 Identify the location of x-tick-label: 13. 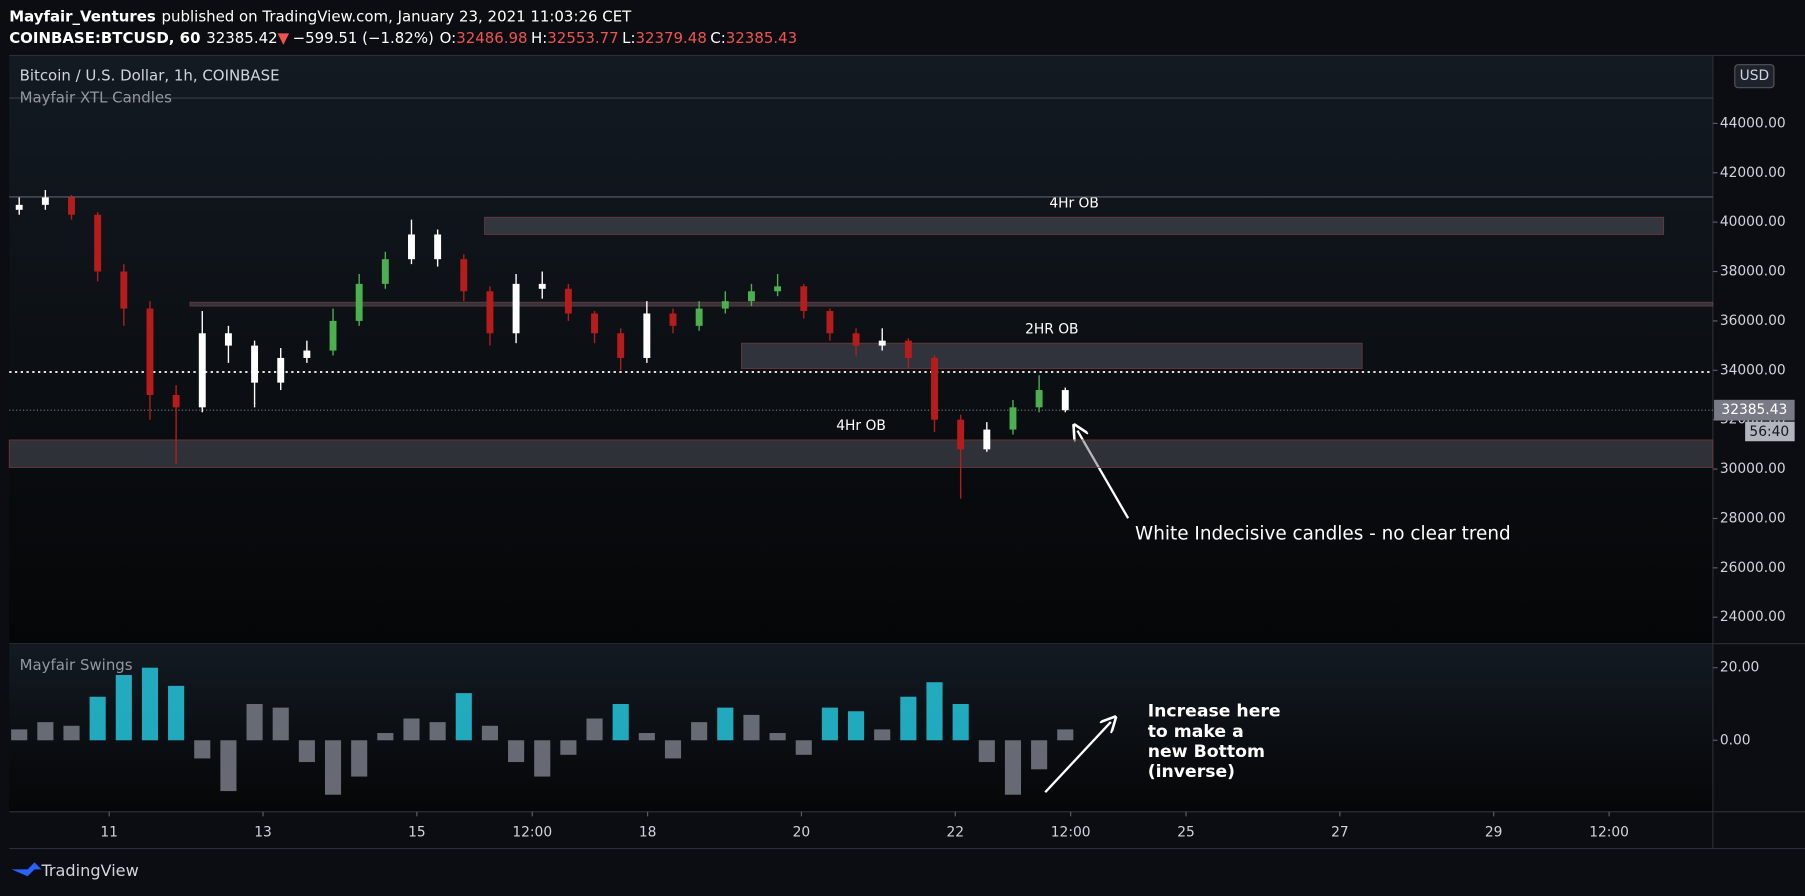
(263, 832).